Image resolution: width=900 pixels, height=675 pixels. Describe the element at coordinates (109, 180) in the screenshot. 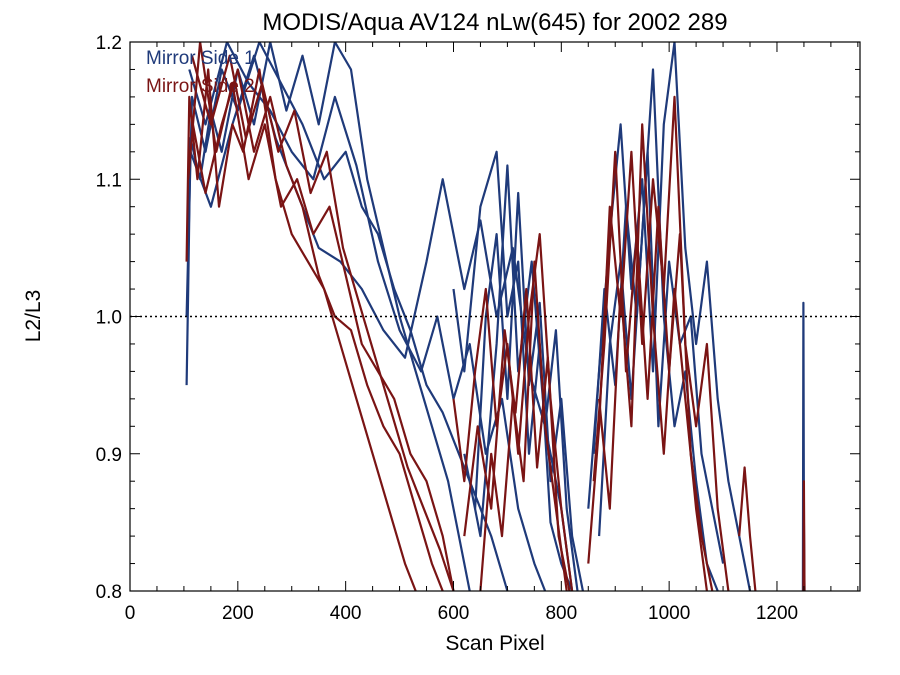

I see `y-tick-label: 1.1` at that location.